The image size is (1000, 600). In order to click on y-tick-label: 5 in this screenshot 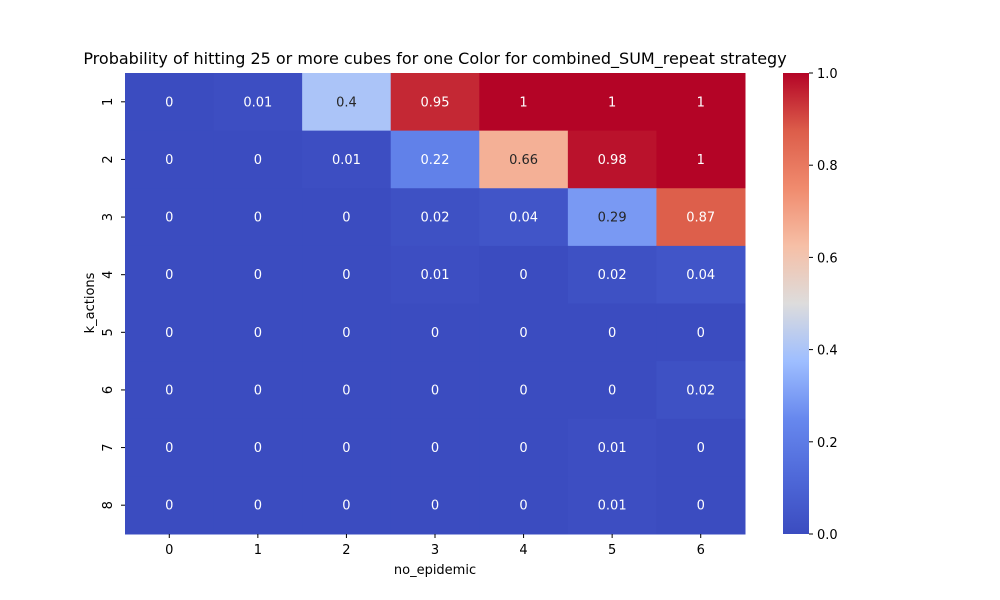, I will do `click(108, 332)`.